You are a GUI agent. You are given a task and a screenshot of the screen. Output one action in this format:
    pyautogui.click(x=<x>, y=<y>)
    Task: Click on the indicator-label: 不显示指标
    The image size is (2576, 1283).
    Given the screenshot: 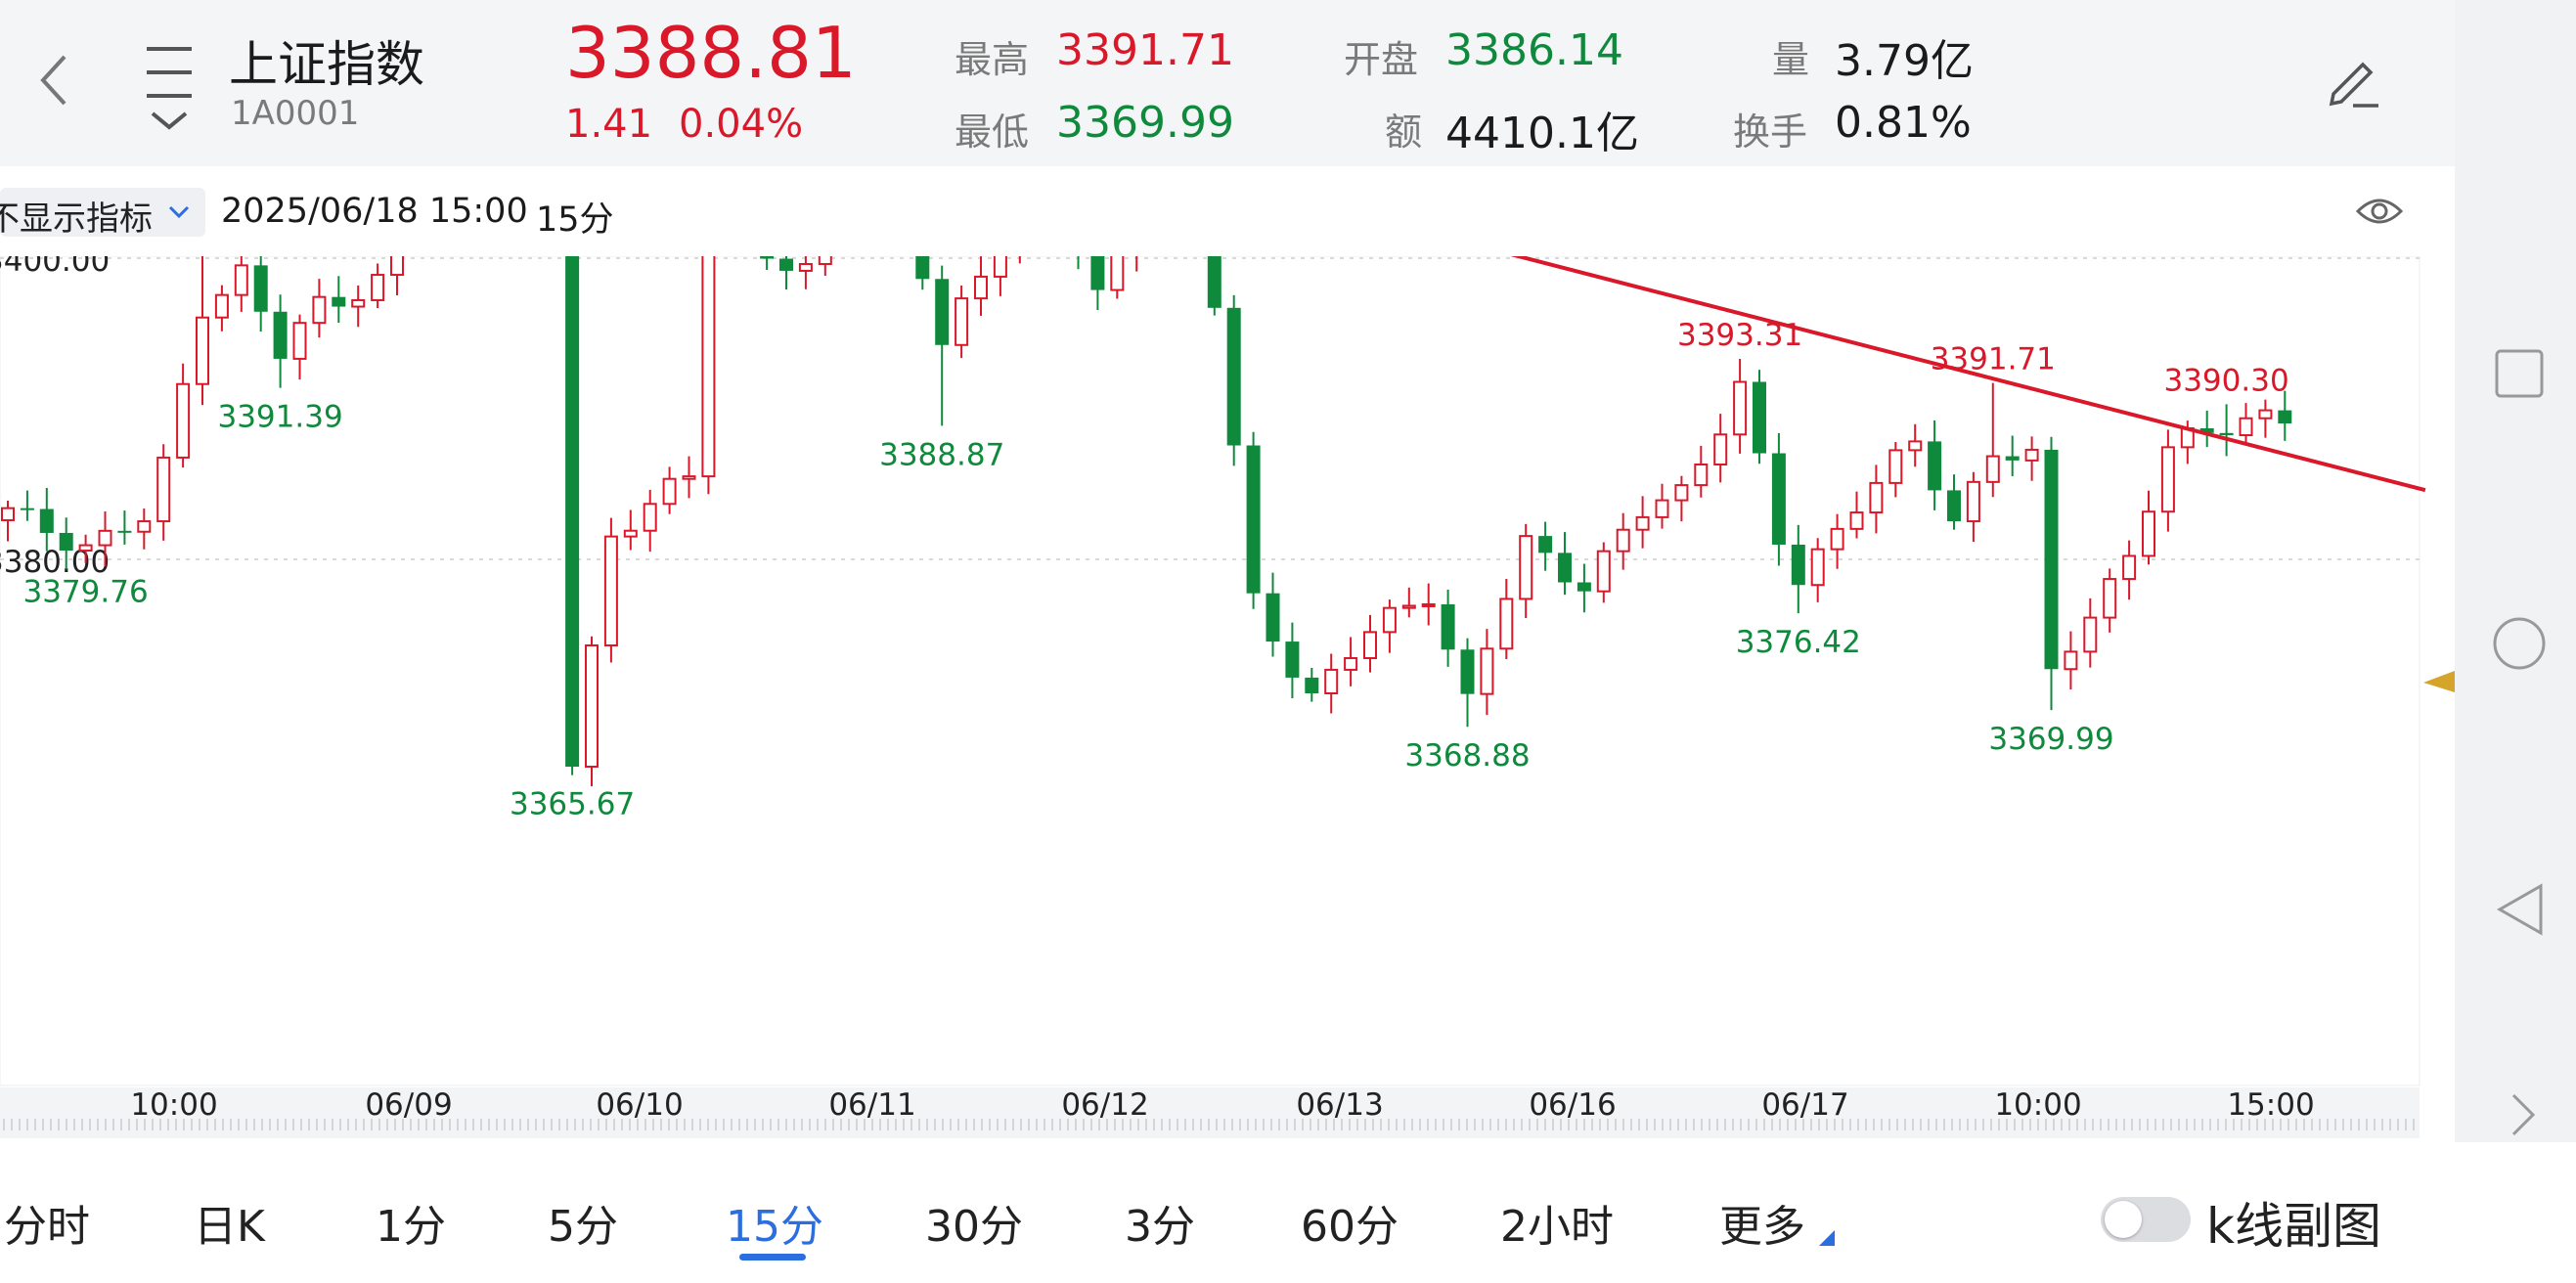 What is the action you would take?
    pyautogui.click(x=76, y=219)
    